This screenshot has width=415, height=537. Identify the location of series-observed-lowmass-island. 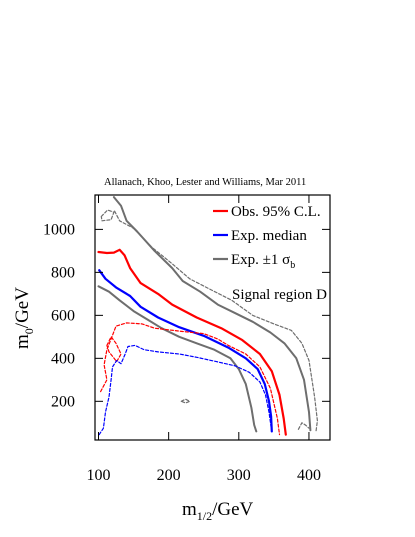
(190, 379).